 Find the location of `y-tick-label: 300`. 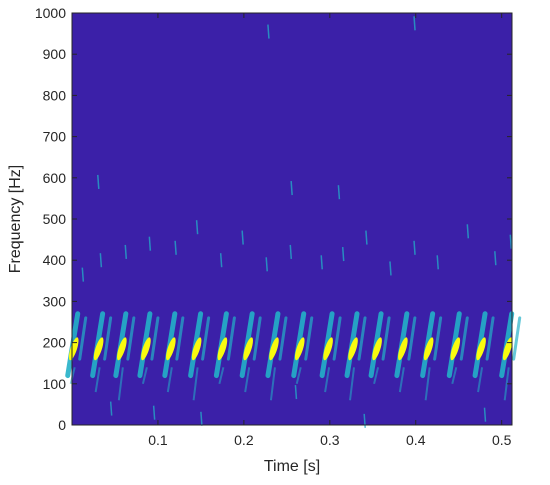

y-tick-label: 300 is located at coordinates (55, 301).